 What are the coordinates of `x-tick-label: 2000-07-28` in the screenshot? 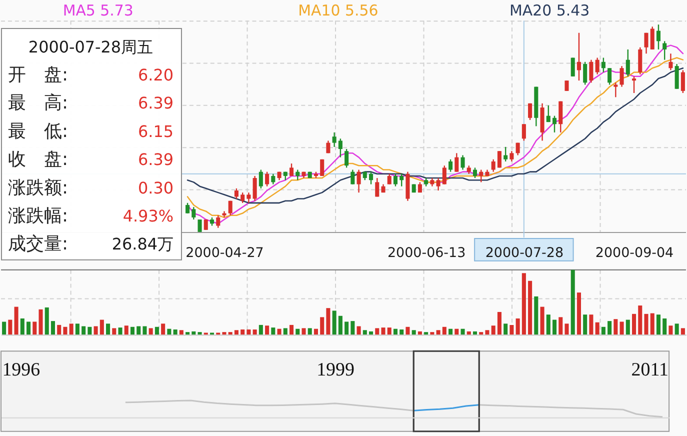 It's located at (524, 253).